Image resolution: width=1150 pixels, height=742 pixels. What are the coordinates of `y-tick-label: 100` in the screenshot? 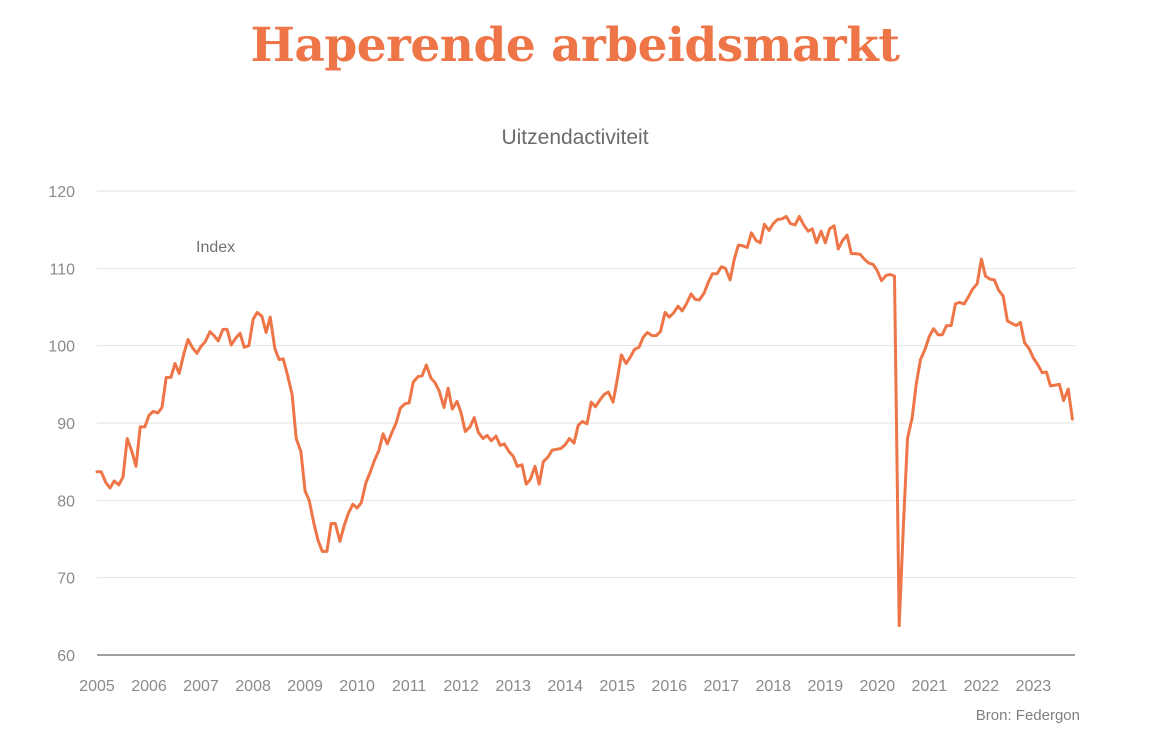 It's located at (61, 347).